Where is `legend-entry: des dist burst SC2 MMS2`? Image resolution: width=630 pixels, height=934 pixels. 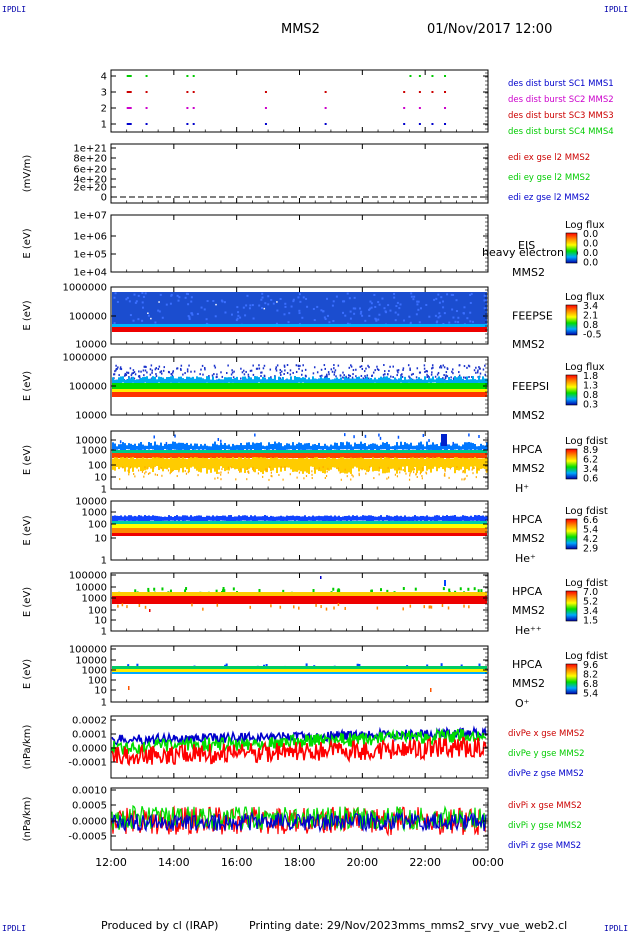 legend-entry: des dist burst SC2 MMS2 is located at coordinates (561, 100).